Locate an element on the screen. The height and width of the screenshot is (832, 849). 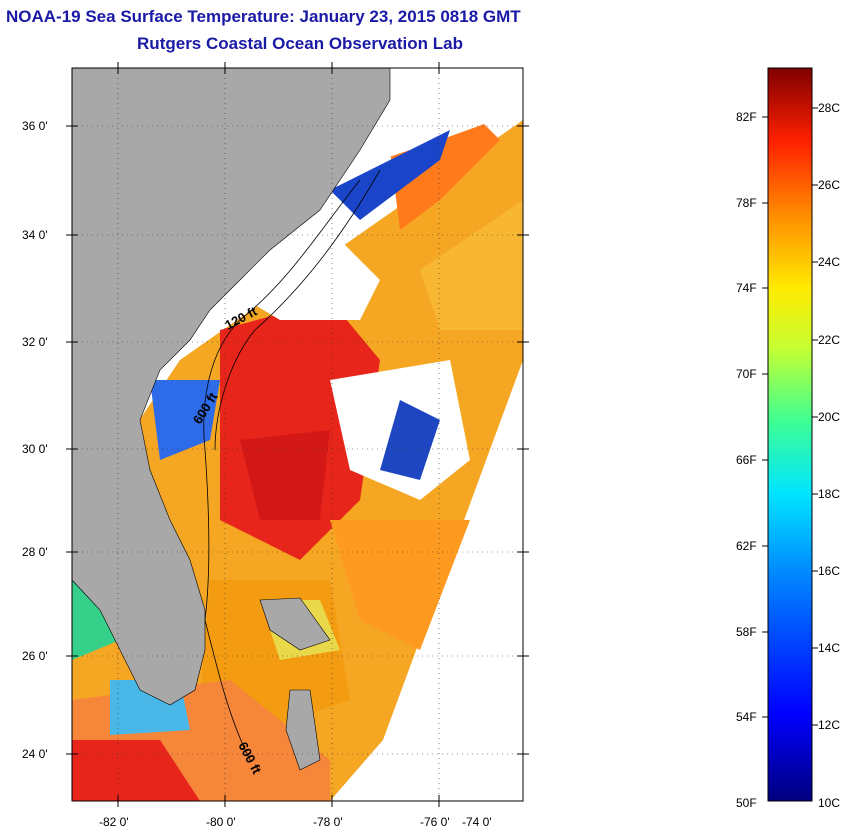
cb-c-14: 14C is located at coordinates (829, 648).